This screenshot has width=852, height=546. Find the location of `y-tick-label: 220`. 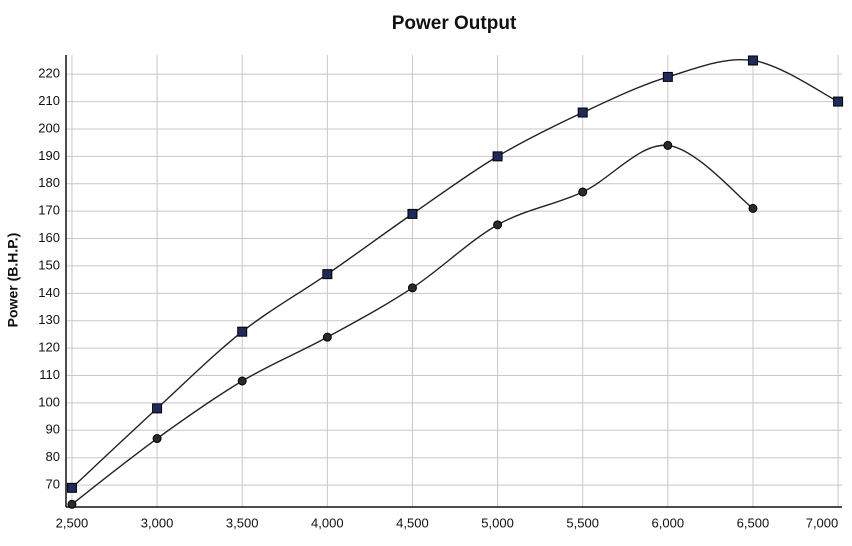

y-tick-label: 220 is located at coordinates (49, 73).